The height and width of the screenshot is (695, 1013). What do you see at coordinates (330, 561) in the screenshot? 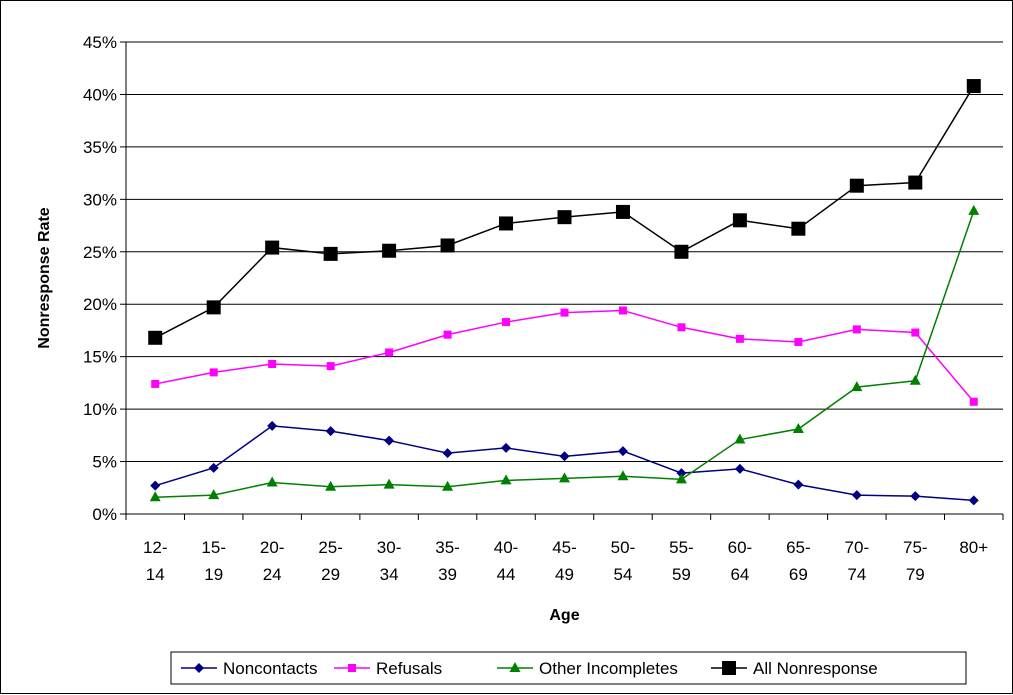
I see `x-tick-label: 25-29` at bounding box center [330, 561].